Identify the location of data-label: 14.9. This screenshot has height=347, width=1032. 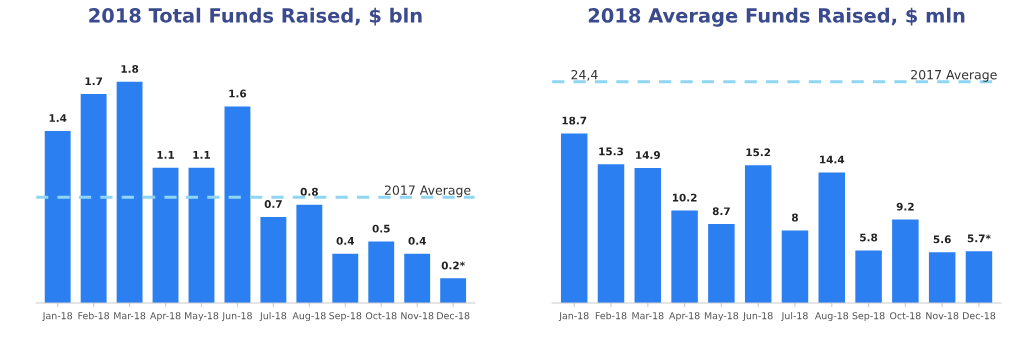
(648, 155).